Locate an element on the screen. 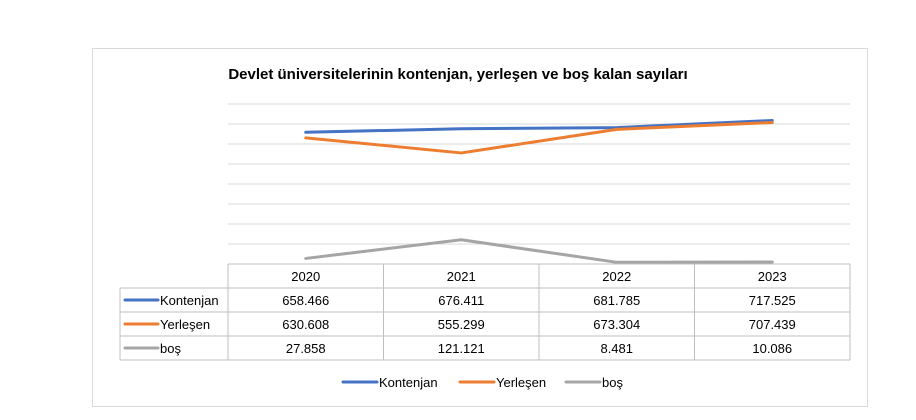  table-value-cell: 717.525 is located at coordinates (772, 300).